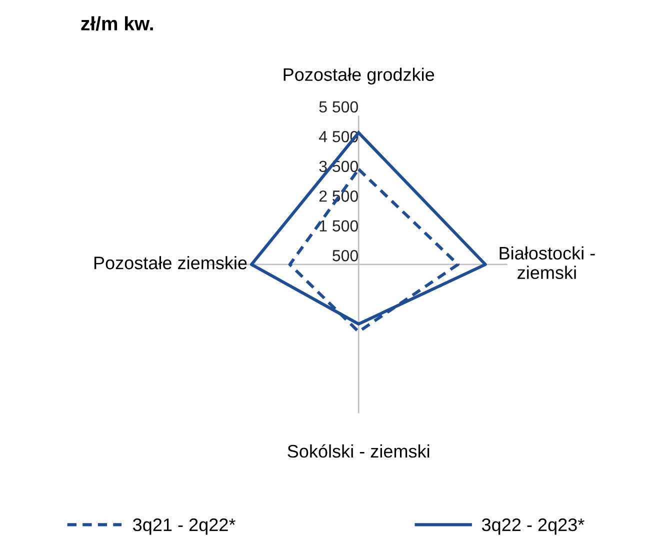  I want to click on legend-label: 3q21 - 2q22*, so click(184, 526).